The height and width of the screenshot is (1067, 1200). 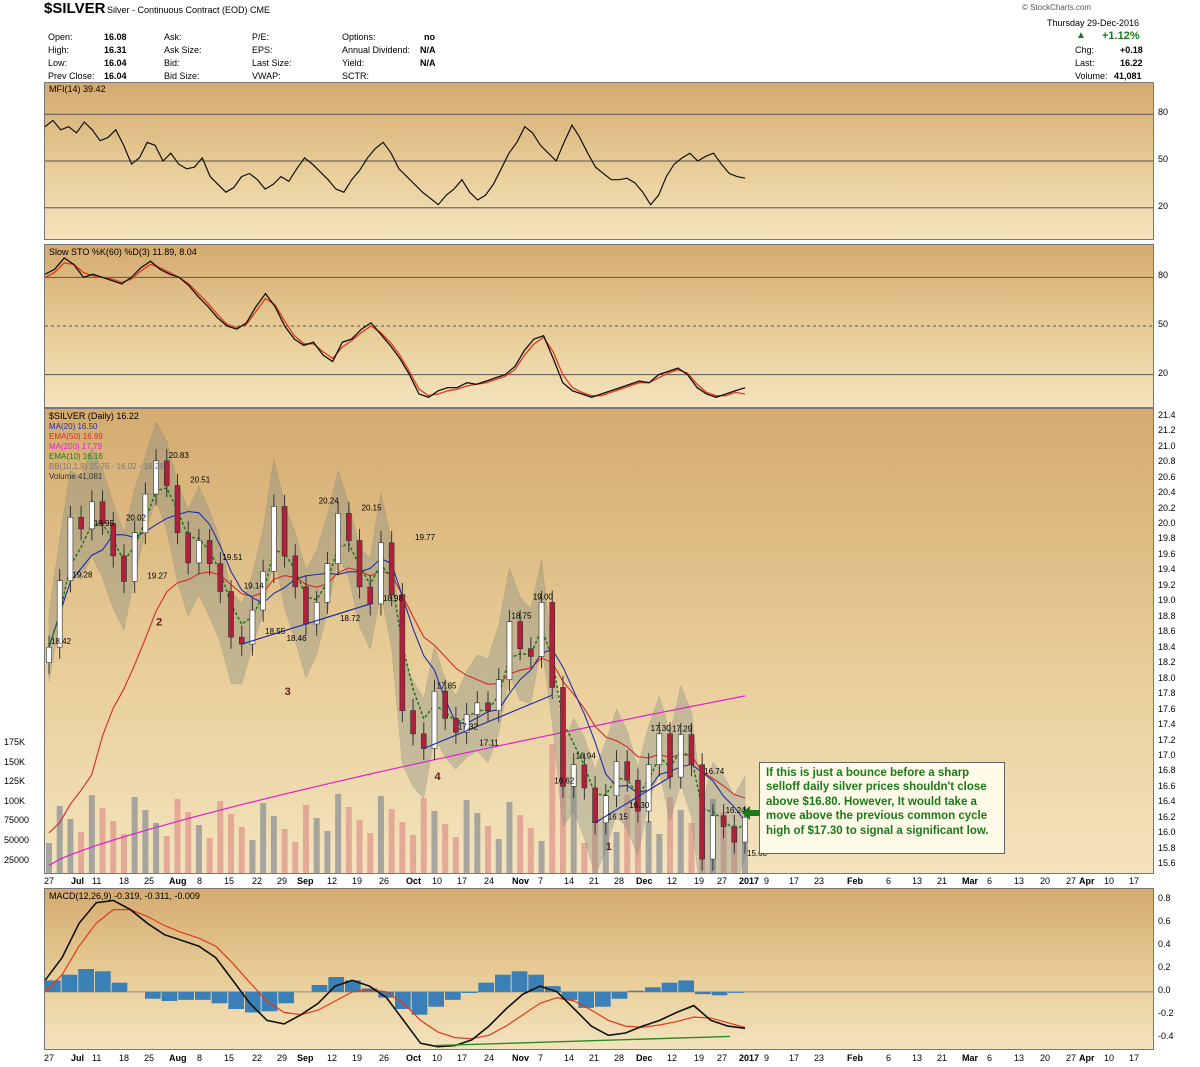 What do you see at coordinates (1167, 693) in the screenshot?
I see `y-tick-label: 17.8` at bounding box center [1167, 693].